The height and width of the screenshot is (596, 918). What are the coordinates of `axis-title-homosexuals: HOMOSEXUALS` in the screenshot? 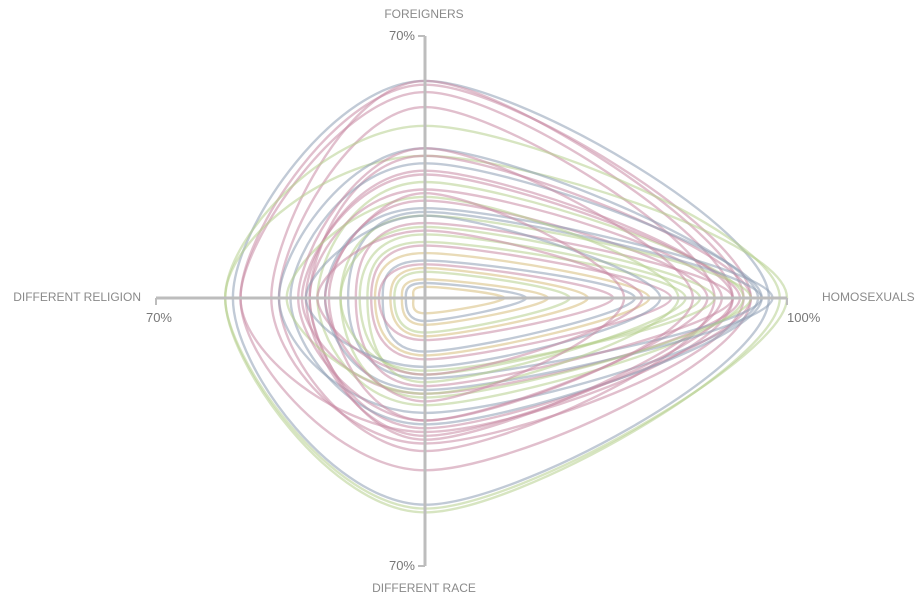 It's located at (868, 297).